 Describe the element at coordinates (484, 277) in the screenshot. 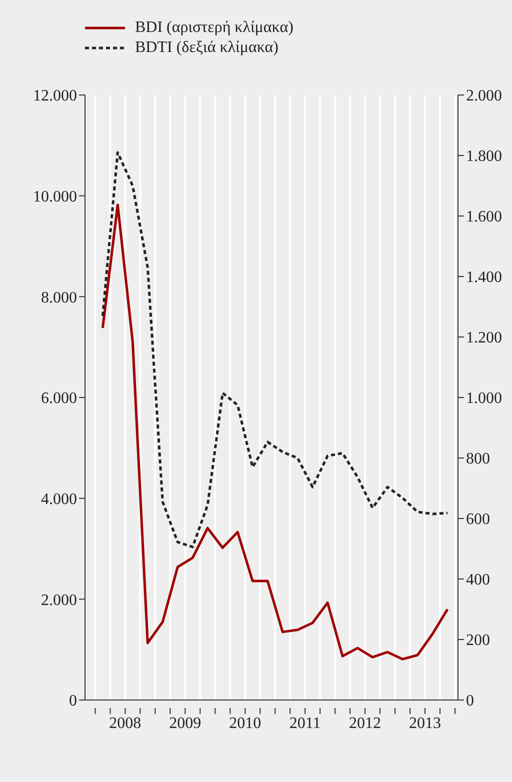

I see `y2-tick-label: 1.400` at that location.